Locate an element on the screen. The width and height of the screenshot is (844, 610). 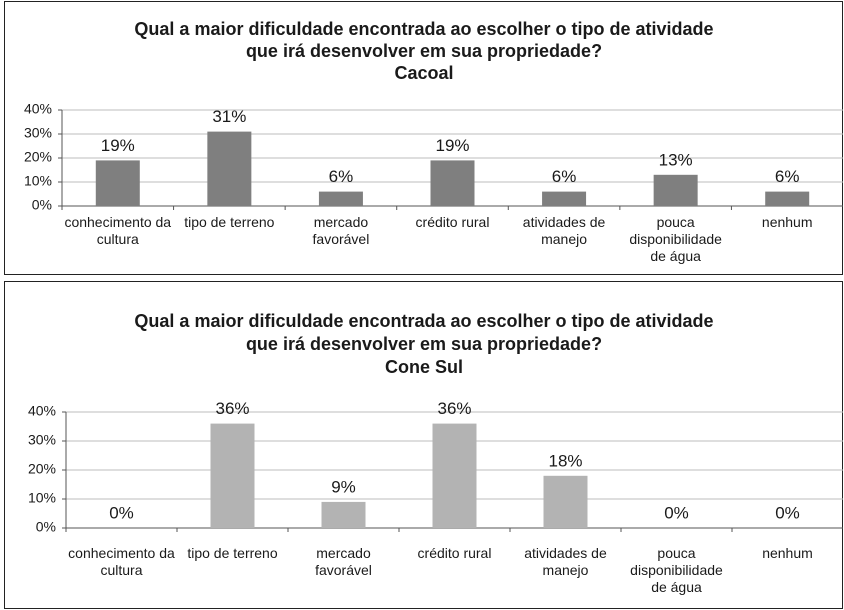
data-label: 13% is located at coordinates (676, 159).